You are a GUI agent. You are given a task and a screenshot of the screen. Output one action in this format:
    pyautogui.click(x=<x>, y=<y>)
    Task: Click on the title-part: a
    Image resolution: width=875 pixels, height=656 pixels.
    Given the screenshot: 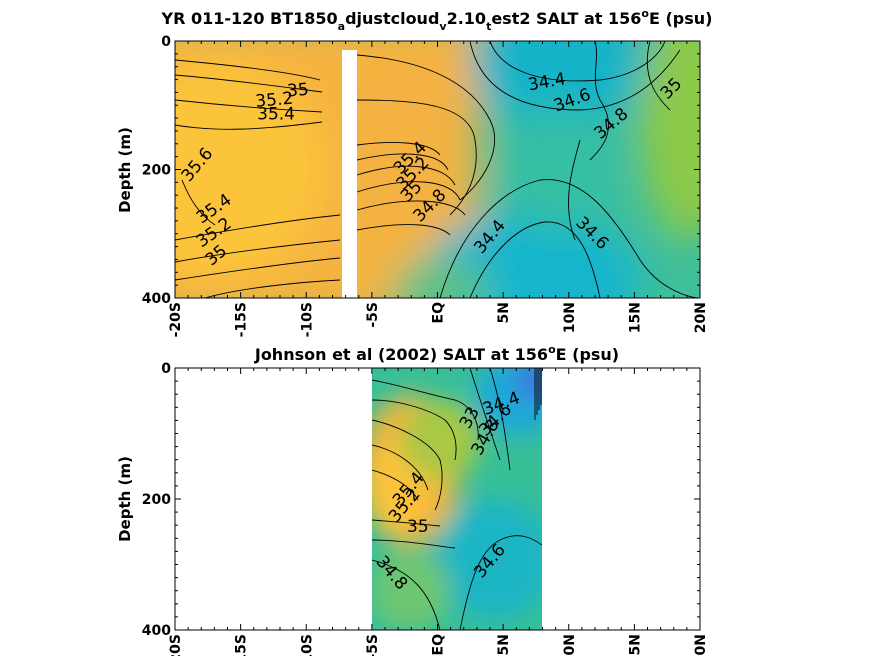 What is the action you would take?
    pyautogui.click(x=341, y=26)
    